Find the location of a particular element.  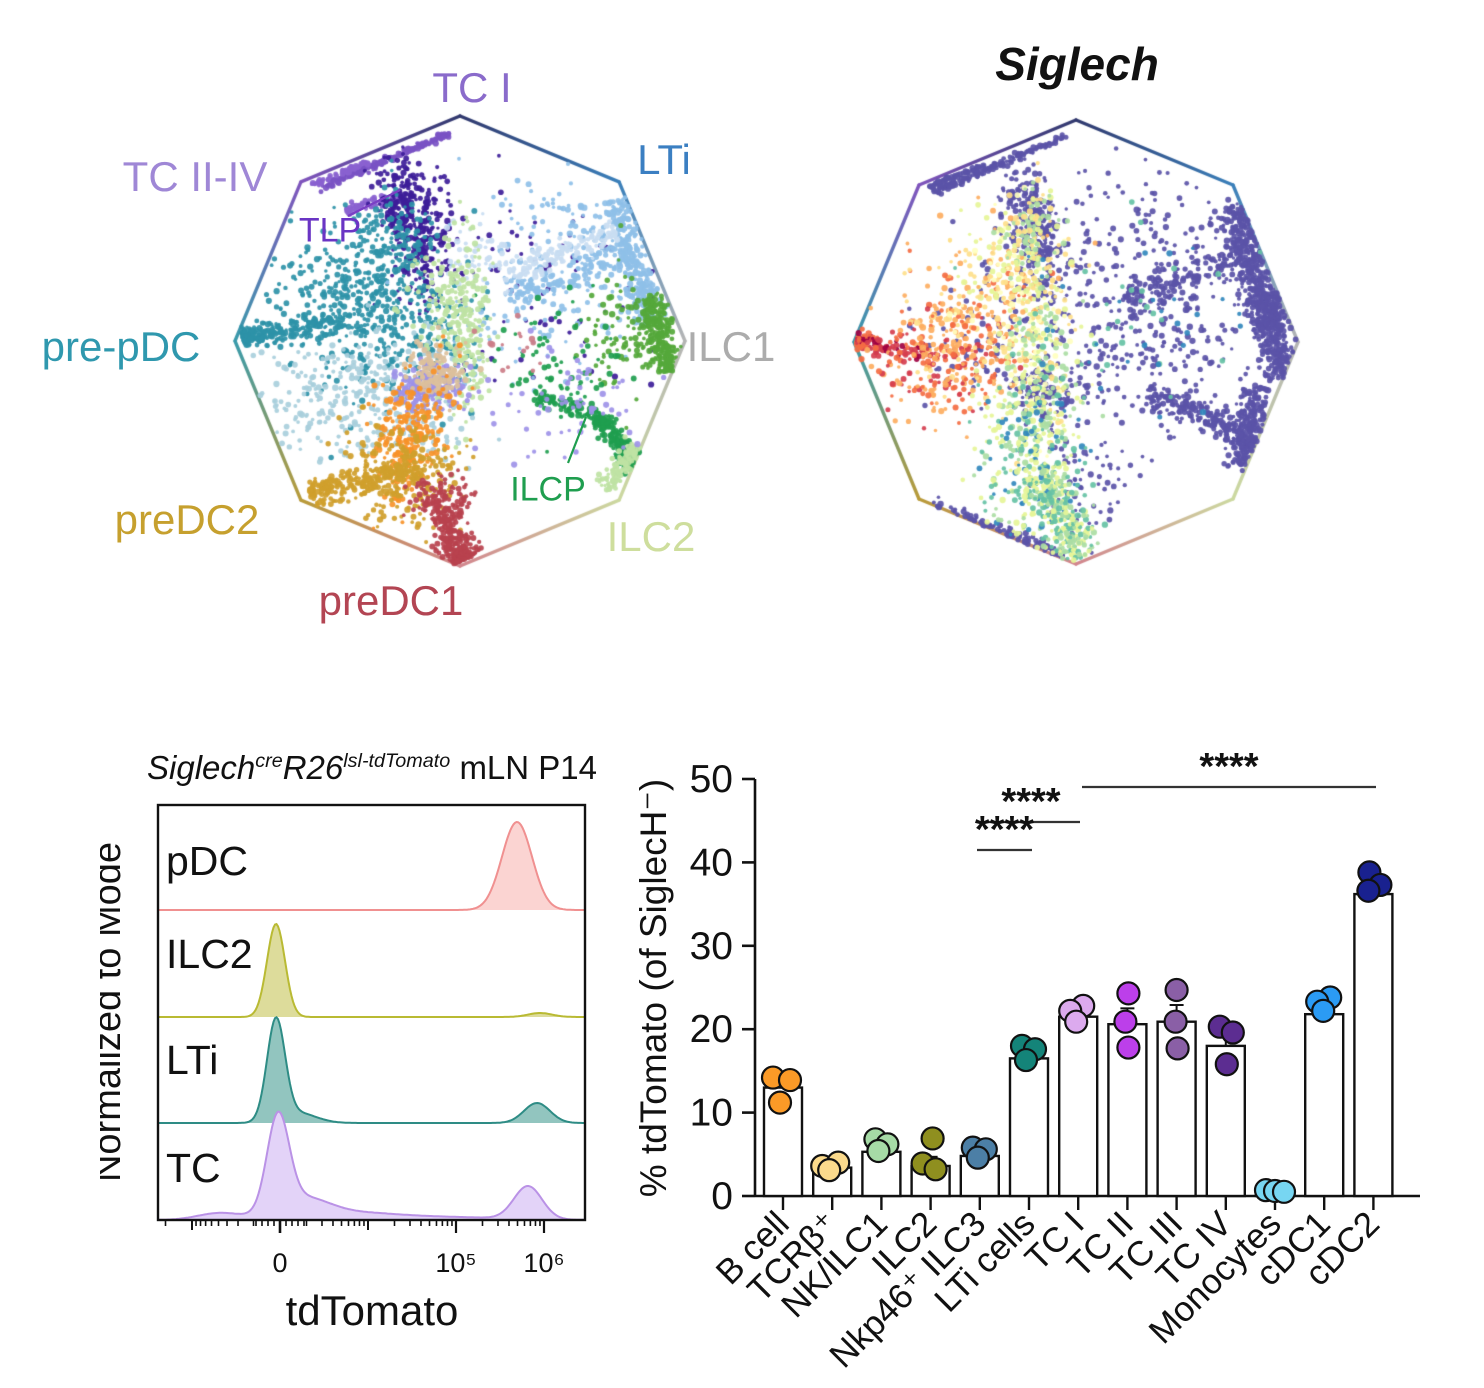

hist-title-r26: R26 is located at coordinates (313, 767).